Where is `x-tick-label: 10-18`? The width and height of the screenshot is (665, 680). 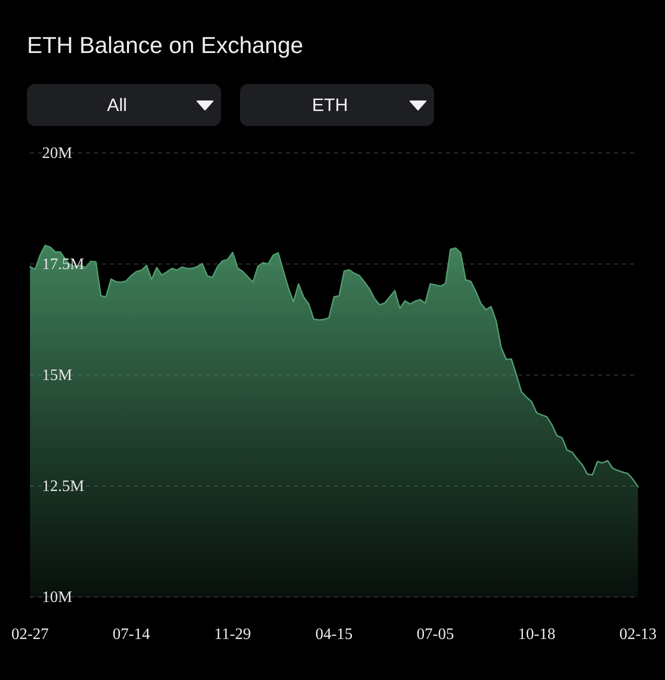 x-tick-label: 10-18 is located at coordinates (537, 634).